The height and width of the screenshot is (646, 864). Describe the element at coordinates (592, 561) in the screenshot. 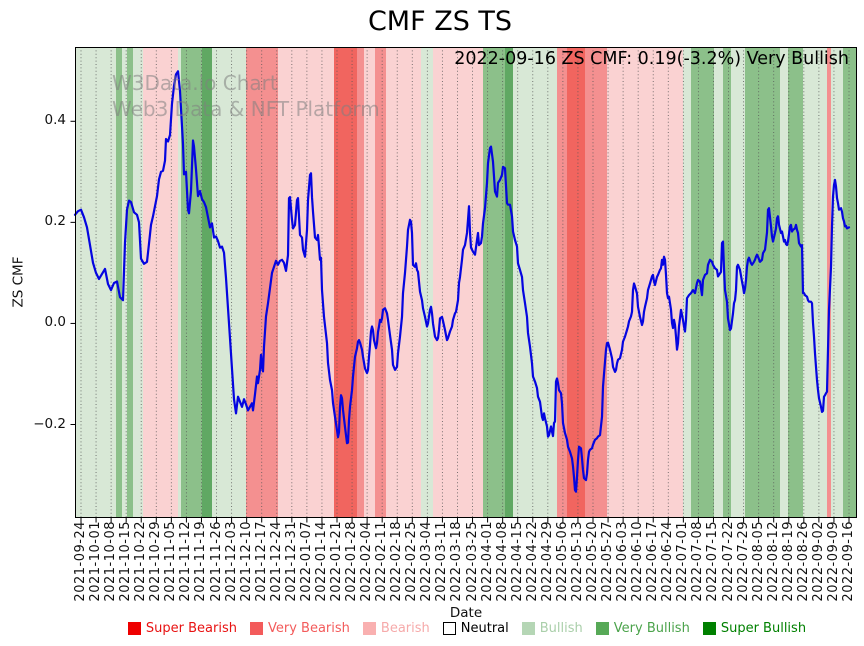

I see `x-tick-label: 2022-05-20` at that location.